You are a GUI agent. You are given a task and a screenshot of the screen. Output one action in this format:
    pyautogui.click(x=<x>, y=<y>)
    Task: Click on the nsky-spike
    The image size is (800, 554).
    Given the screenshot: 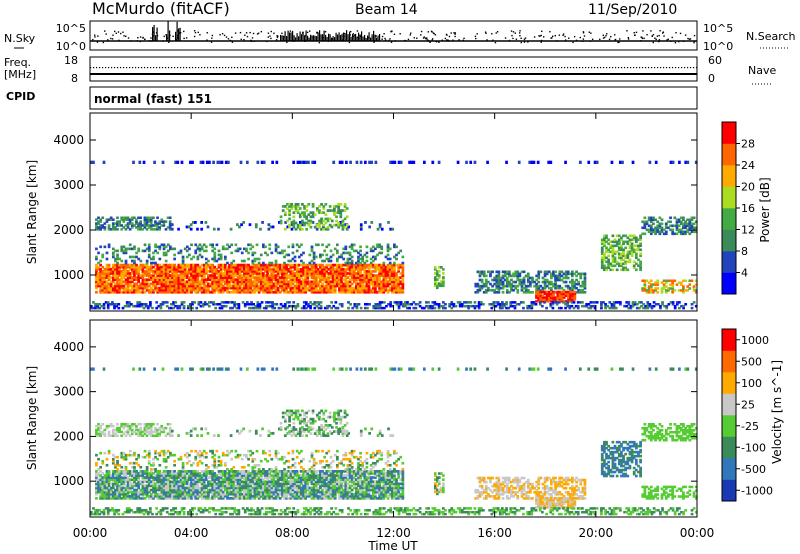 What is the action you would take?
    pyautogui.click(x=363, y=38)
    